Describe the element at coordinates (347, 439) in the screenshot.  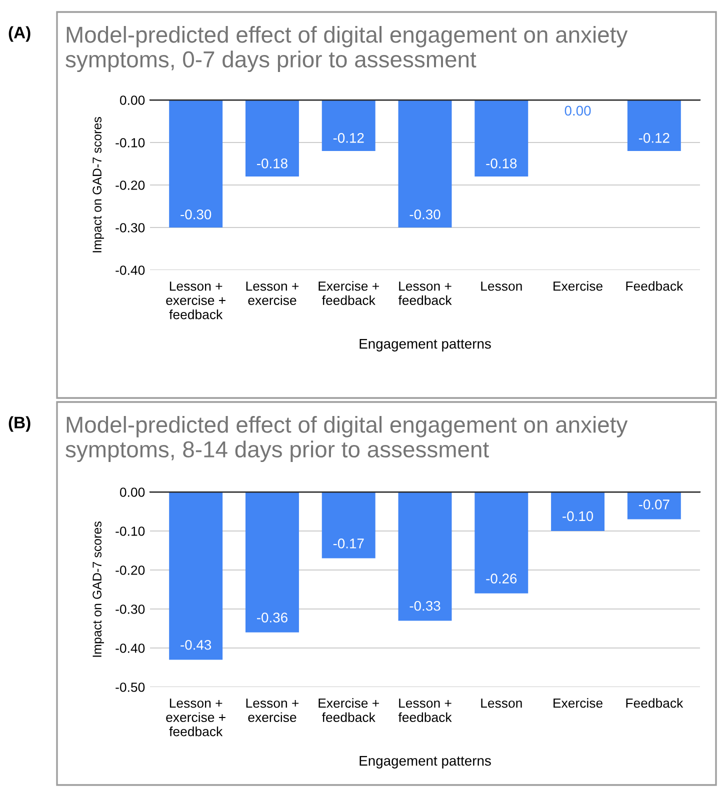
I see `chart-title: Model-predicted effect of digital engagement on anxiety symptoms, 8-14 days prior to assessment` at that location.